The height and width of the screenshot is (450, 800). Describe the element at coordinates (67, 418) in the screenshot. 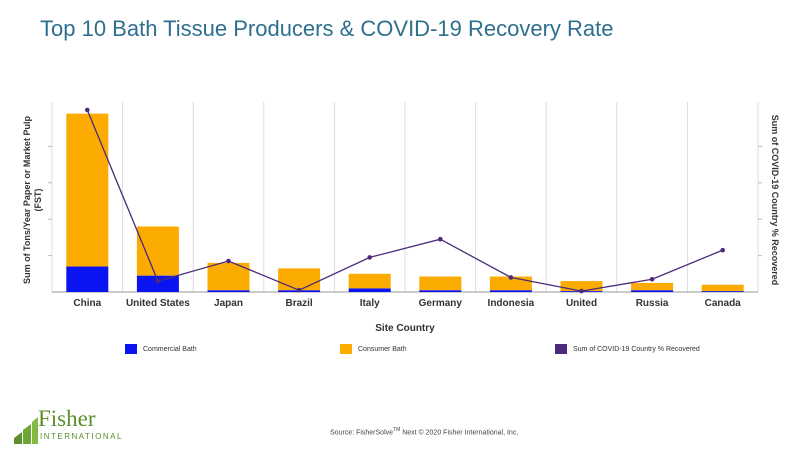

I see `logo-wordmark: Fisher` at that location.